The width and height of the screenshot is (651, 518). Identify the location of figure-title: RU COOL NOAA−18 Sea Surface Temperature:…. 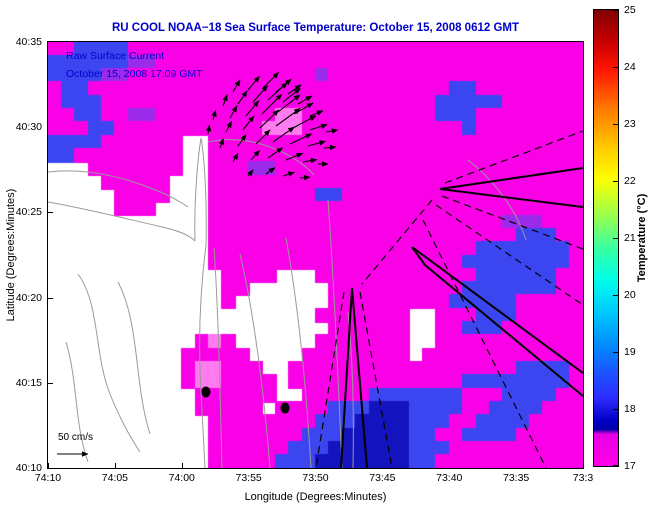
(315, 28).